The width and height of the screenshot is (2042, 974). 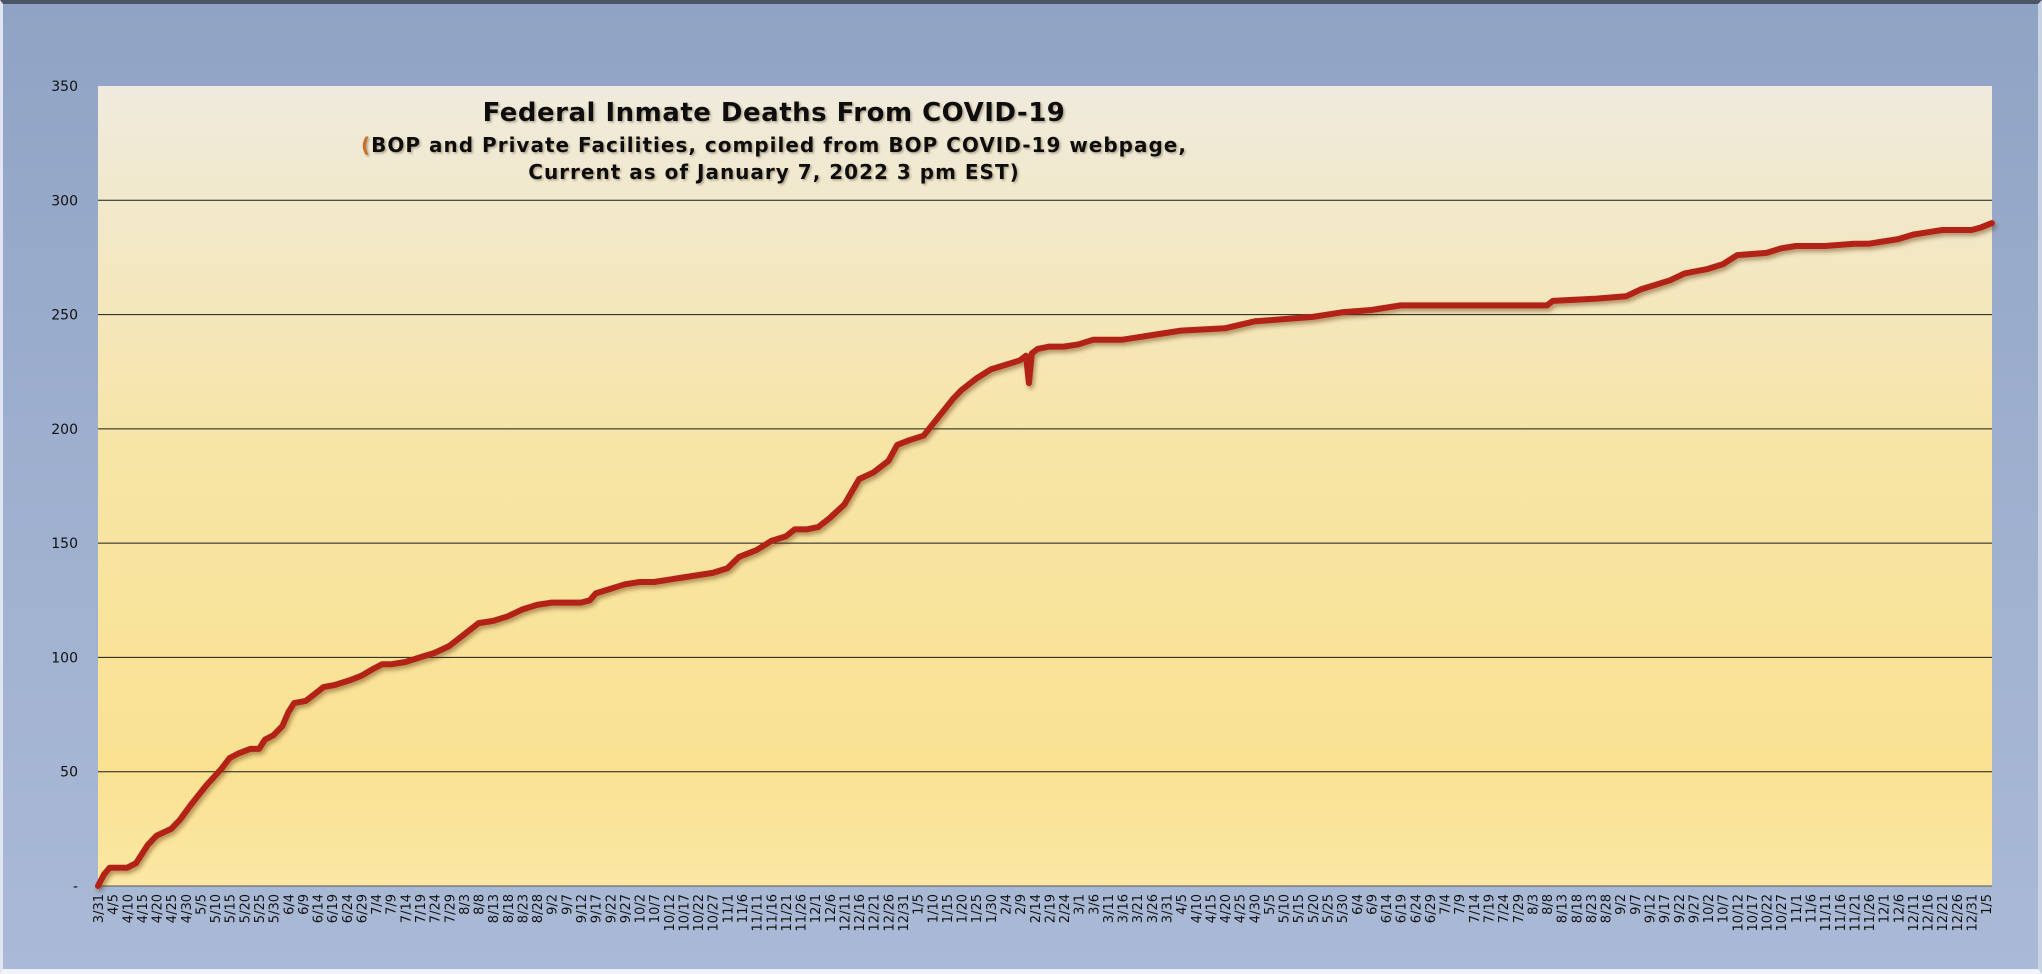 I want to click on x-tick-label: 12/11, so click(x=846, y=912).